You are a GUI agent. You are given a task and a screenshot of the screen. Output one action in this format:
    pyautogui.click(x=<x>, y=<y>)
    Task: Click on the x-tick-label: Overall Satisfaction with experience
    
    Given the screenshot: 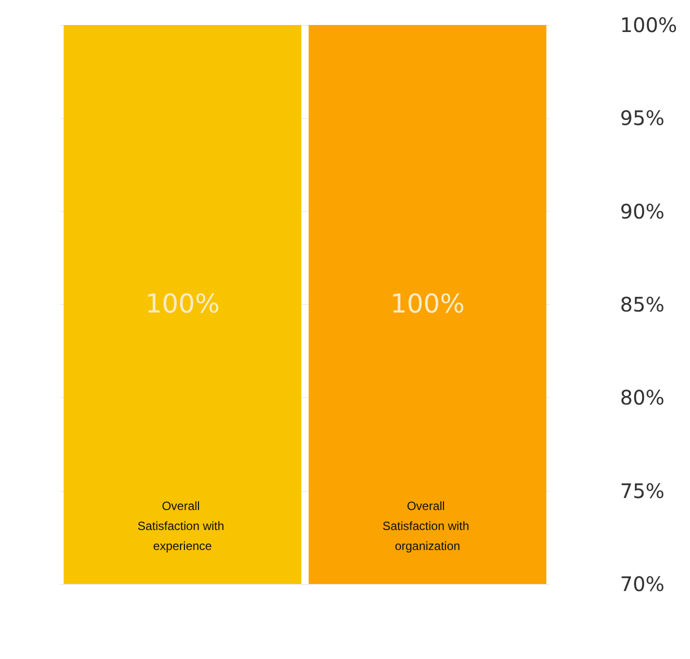 What is the action you would take?
    pyautogui.click(x=182, y=526)
    